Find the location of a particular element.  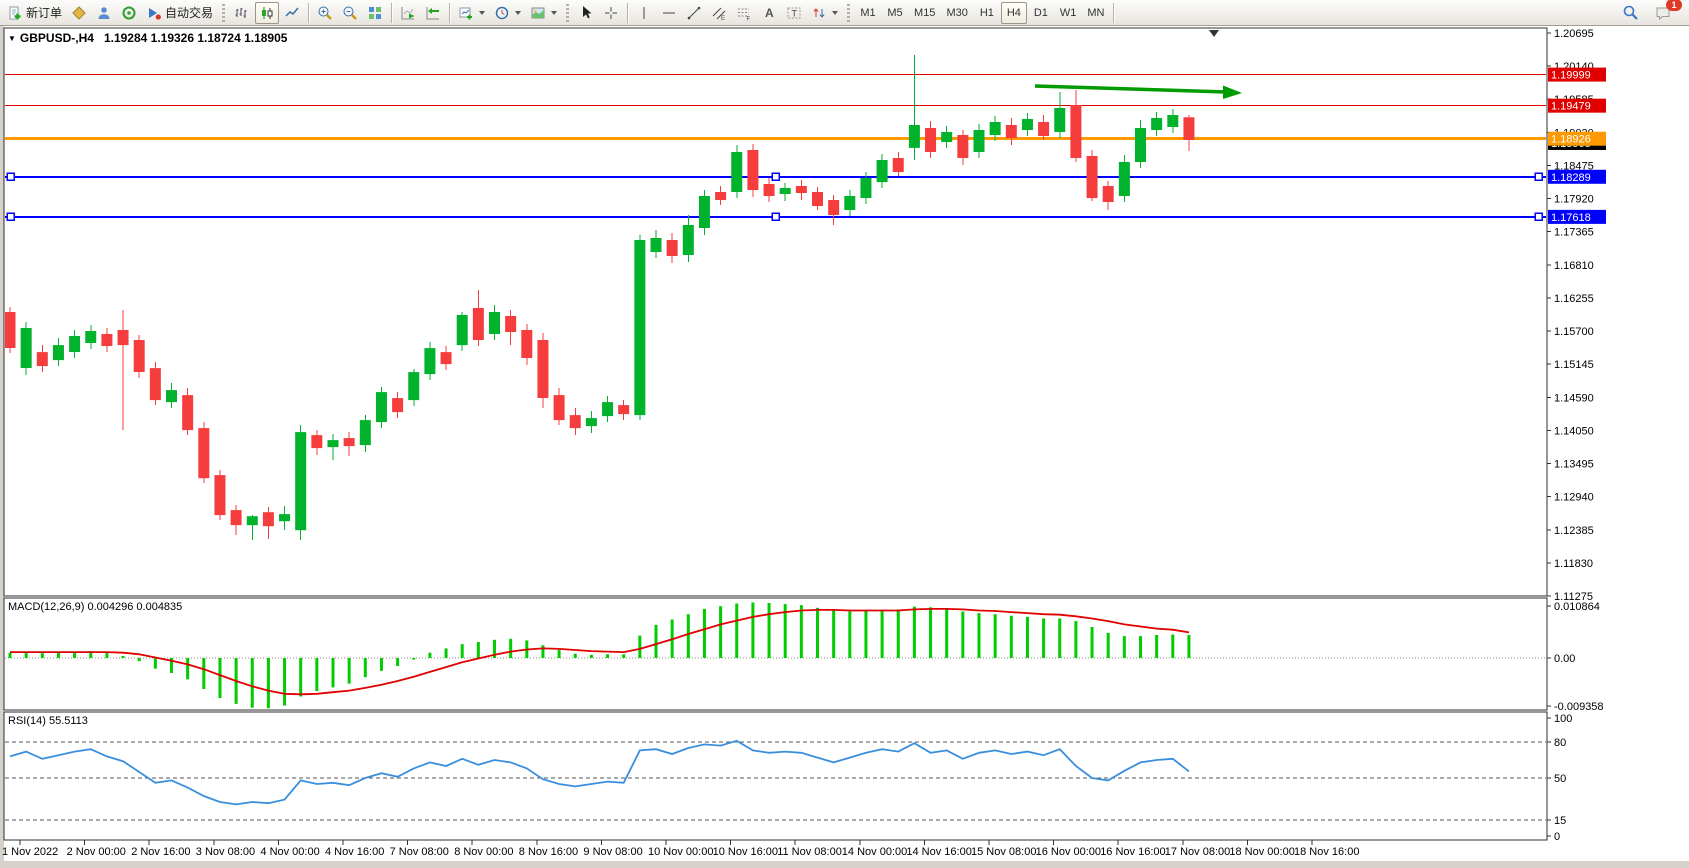

chart-line-button is located at coordinates (292, 13).